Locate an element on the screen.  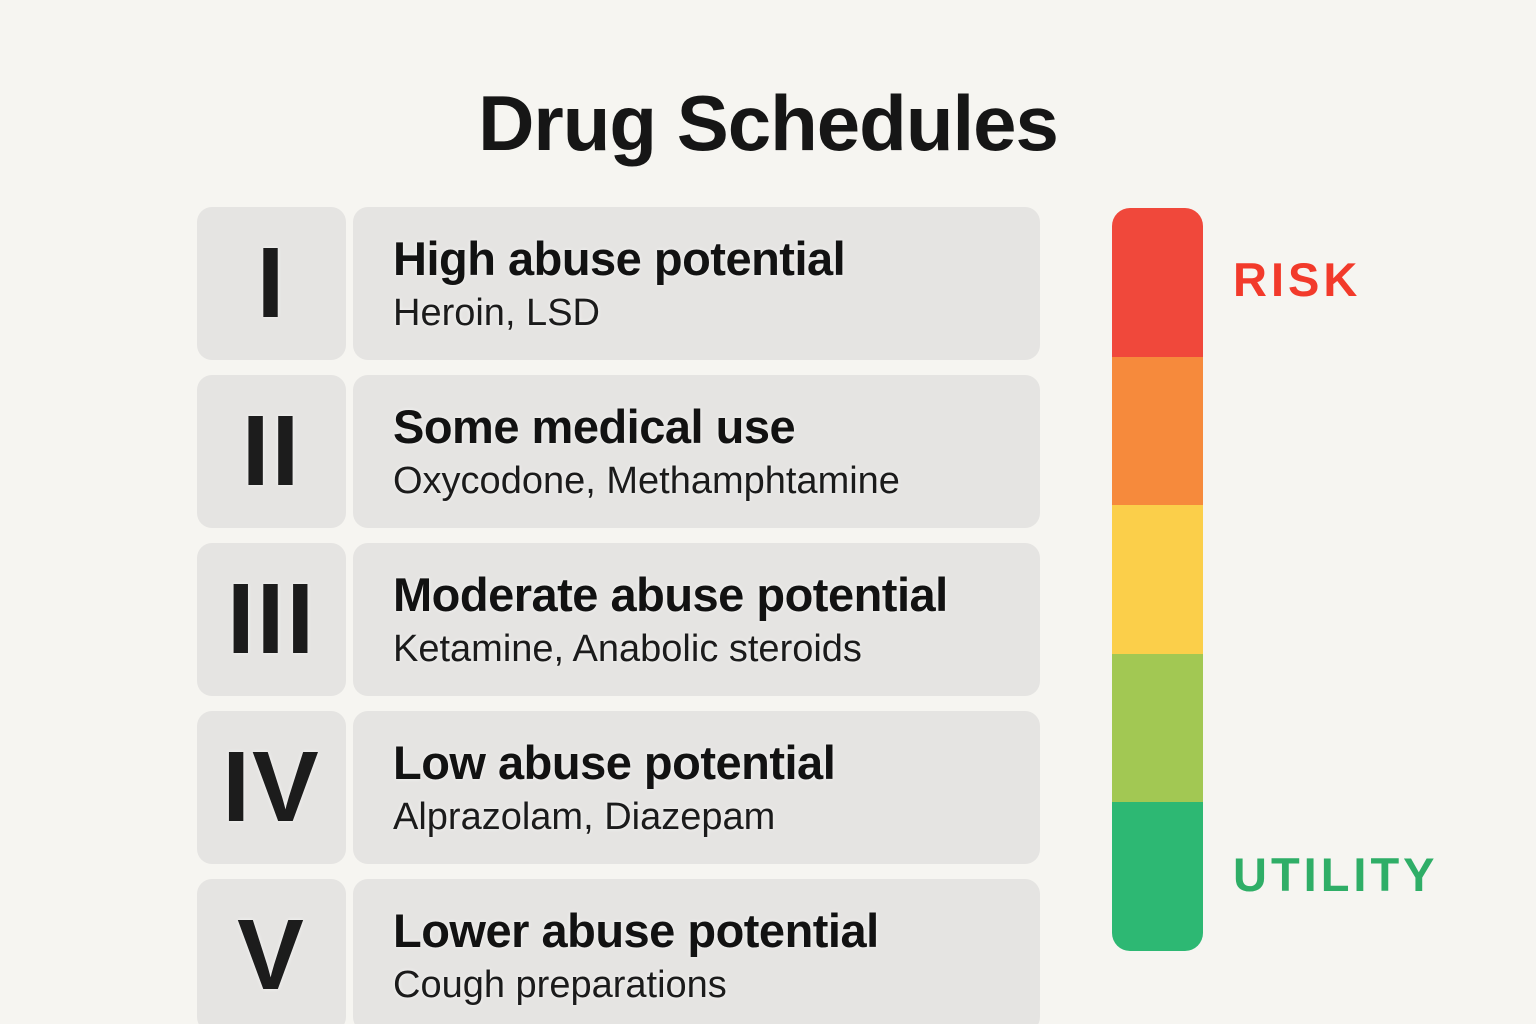
schedule-examples: Heroin, LSD is located at coordinates (496, 312).